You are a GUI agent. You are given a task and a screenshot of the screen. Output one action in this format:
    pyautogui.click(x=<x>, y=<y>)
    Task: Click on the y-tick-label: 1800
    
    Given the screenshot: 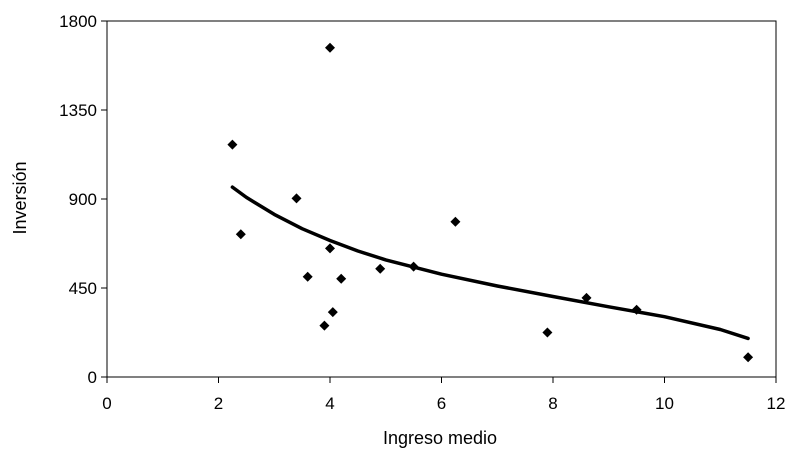 What is the action you would take?
    pyautogui.click(x=78, y=21)
    